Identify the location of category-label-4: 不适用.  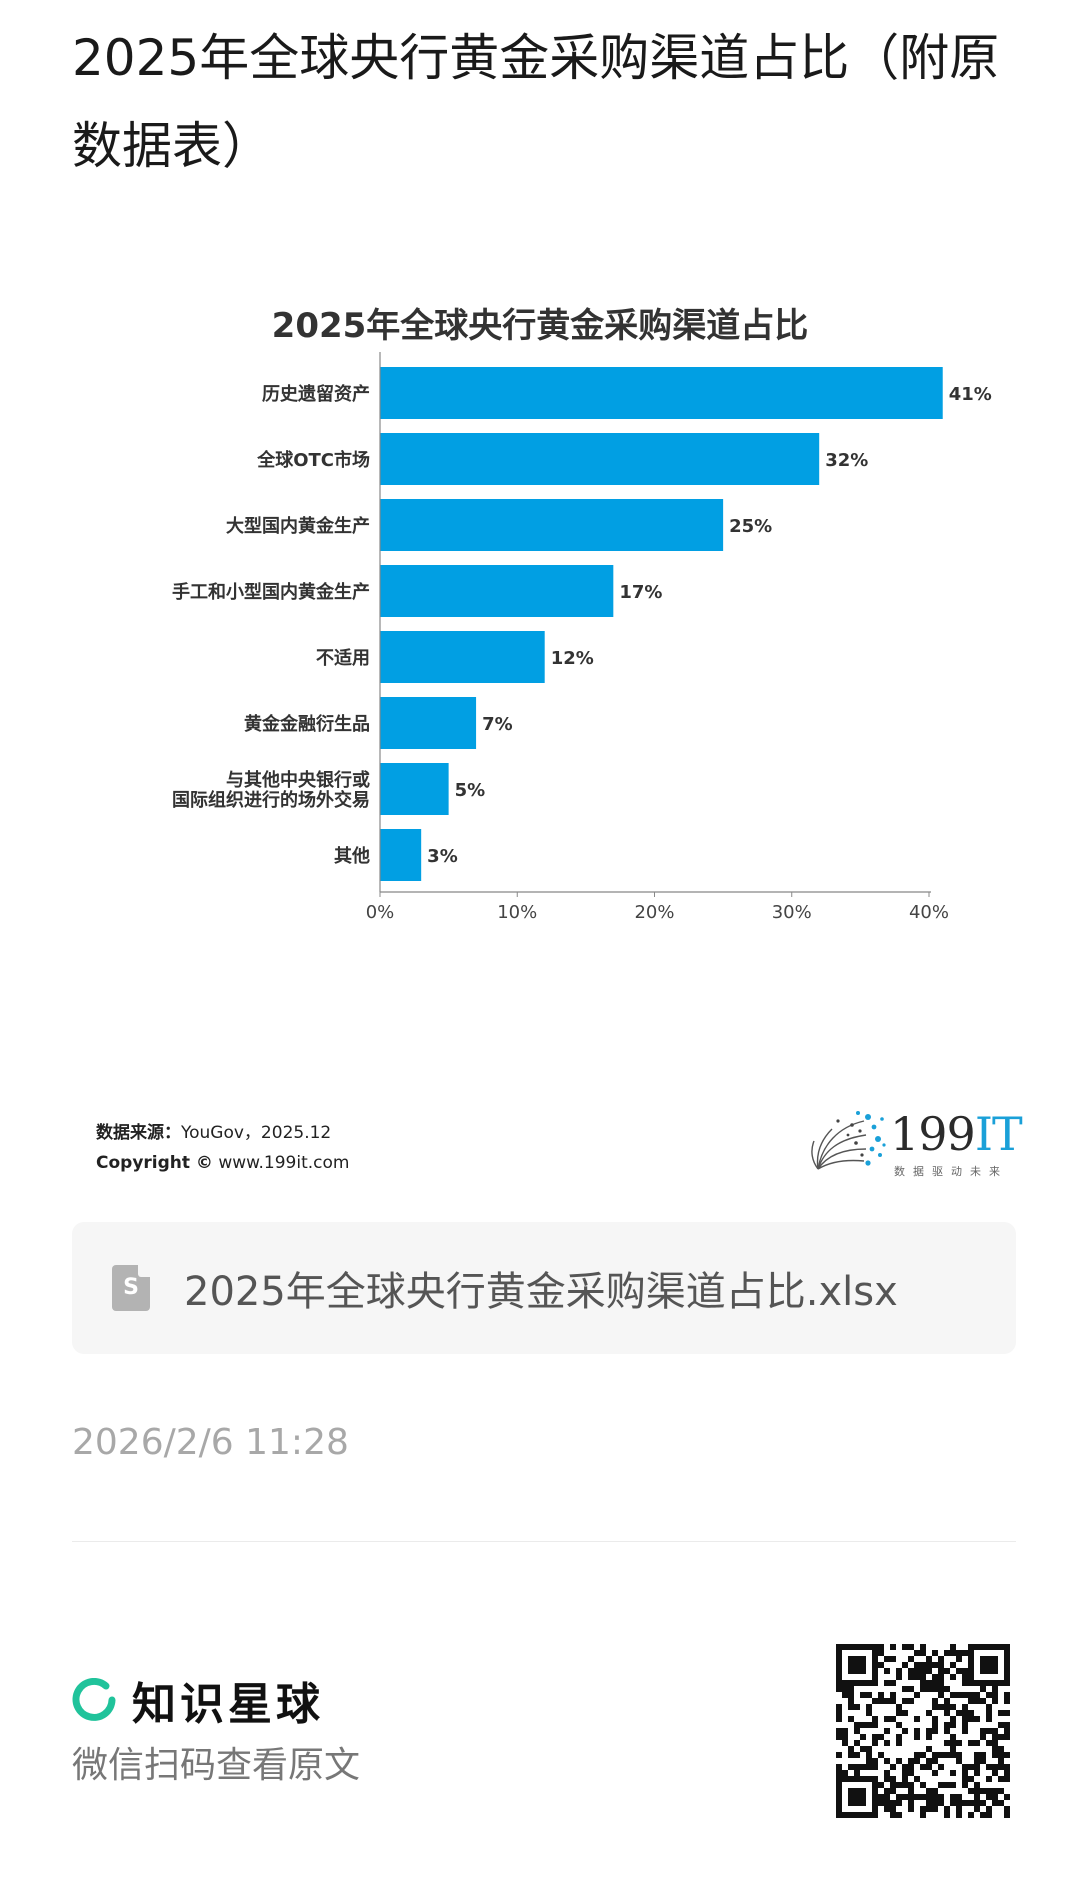
(343, 658).